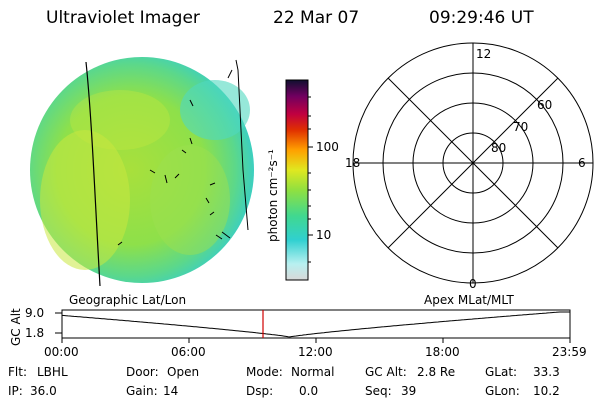 This screenshot has width=600, height=400. Describe the element at coordinates (545, 105) in the screenshot. I see `lat-label-60: 60` at that location.